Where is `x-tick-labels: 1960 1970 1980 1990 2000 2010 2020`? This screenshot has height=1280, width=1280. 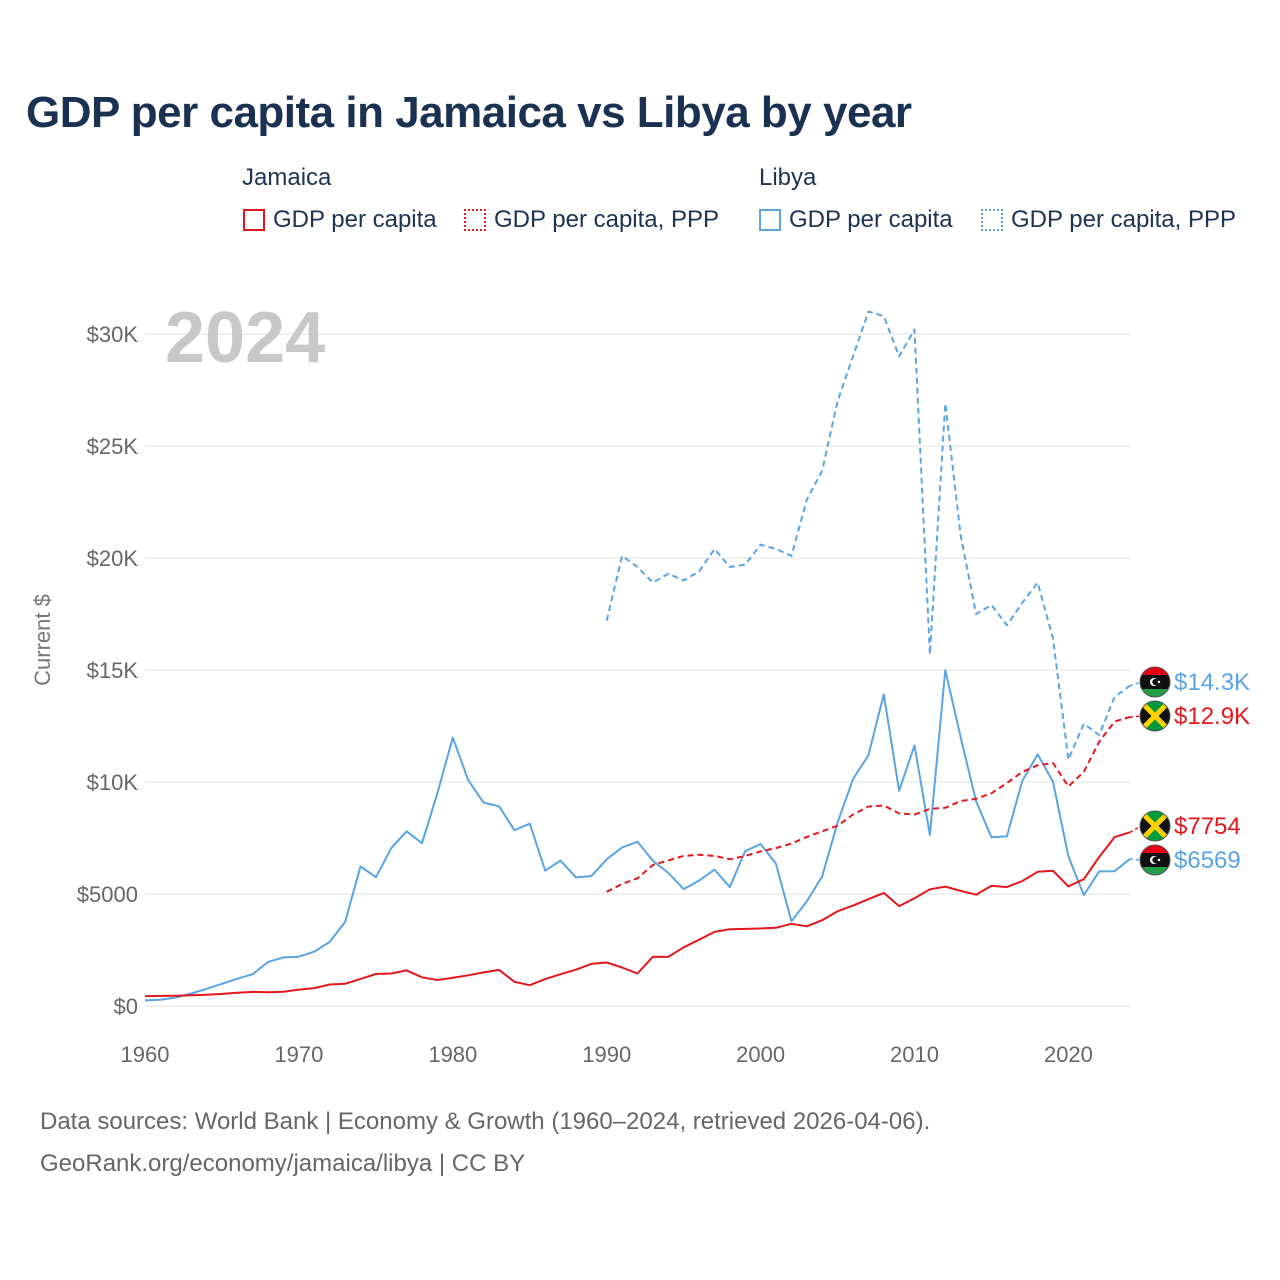 x-tick-labels: 1960 1970 1980 1990 2000 2010 2020 is located at coordinates (607, 1054).